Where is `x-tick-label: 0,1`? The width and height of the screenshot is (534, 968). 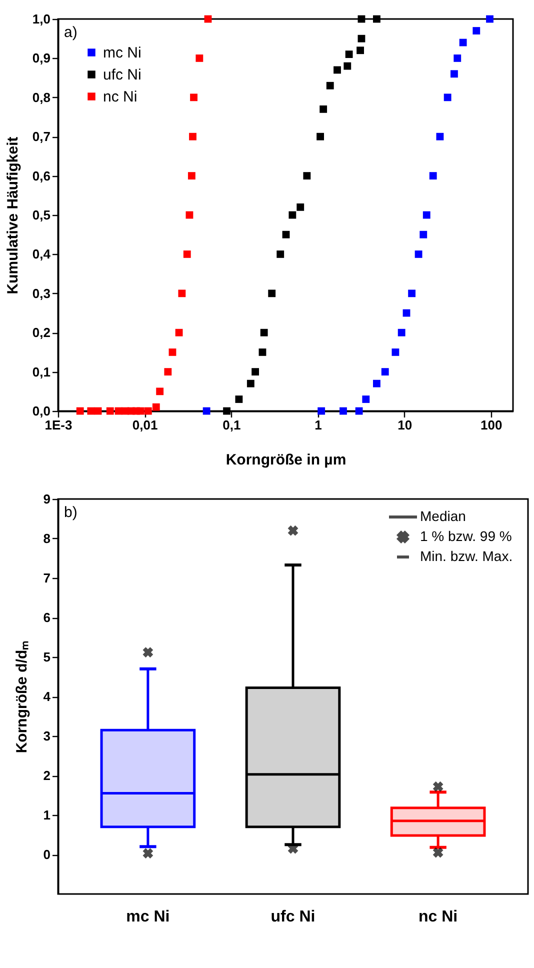 x-tick-label: 0,1 is located at coordinates (231, 425).